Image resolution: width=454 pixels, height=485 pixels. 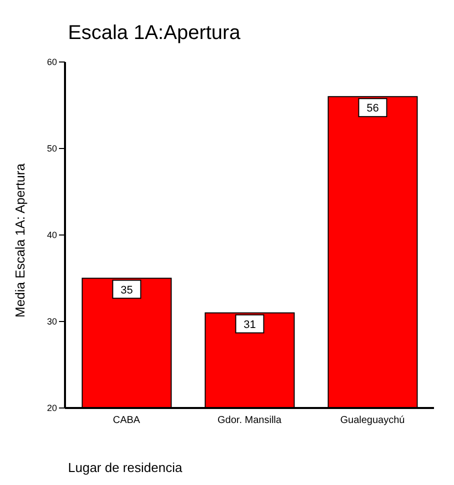 What do you see at coordinates (154, 33) in the screenshot?
I see `chart-title: Escala 1A:Apertura` at bounding box center [154, 33].